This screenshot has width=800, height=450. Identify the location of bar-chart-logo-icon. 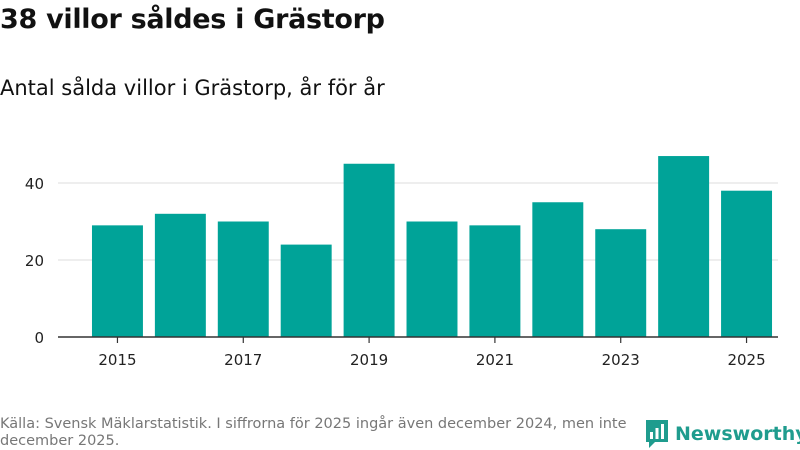
(657, 434).